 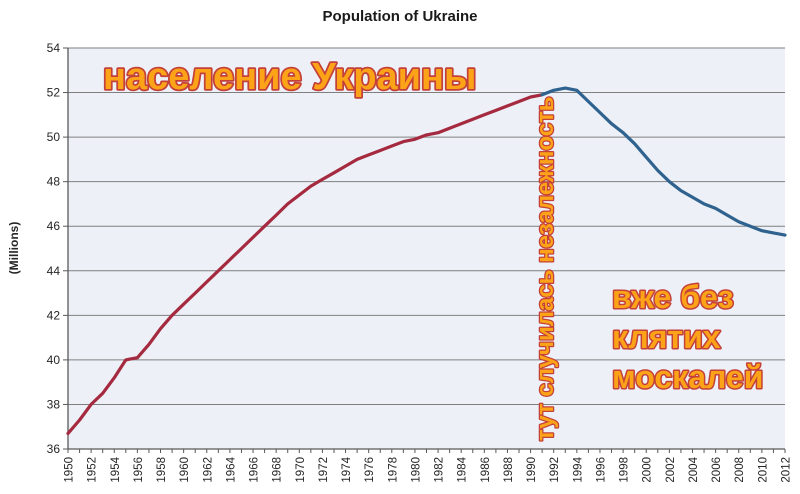 I want to click on x-tick-label: 1986, so click(x=486, y=470).